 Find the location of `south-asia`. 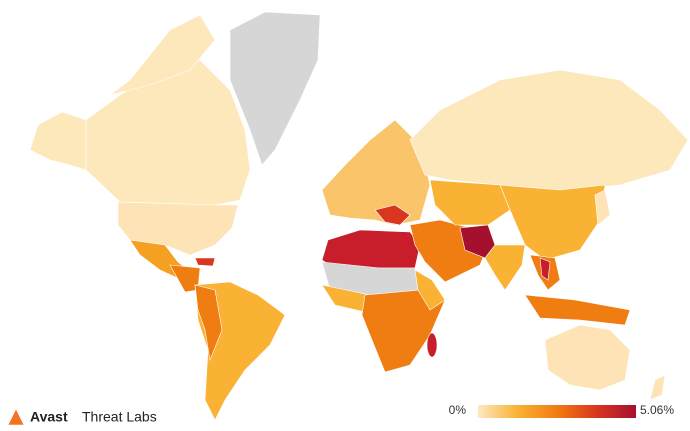

south-asia is located at coordinates (505, 267).